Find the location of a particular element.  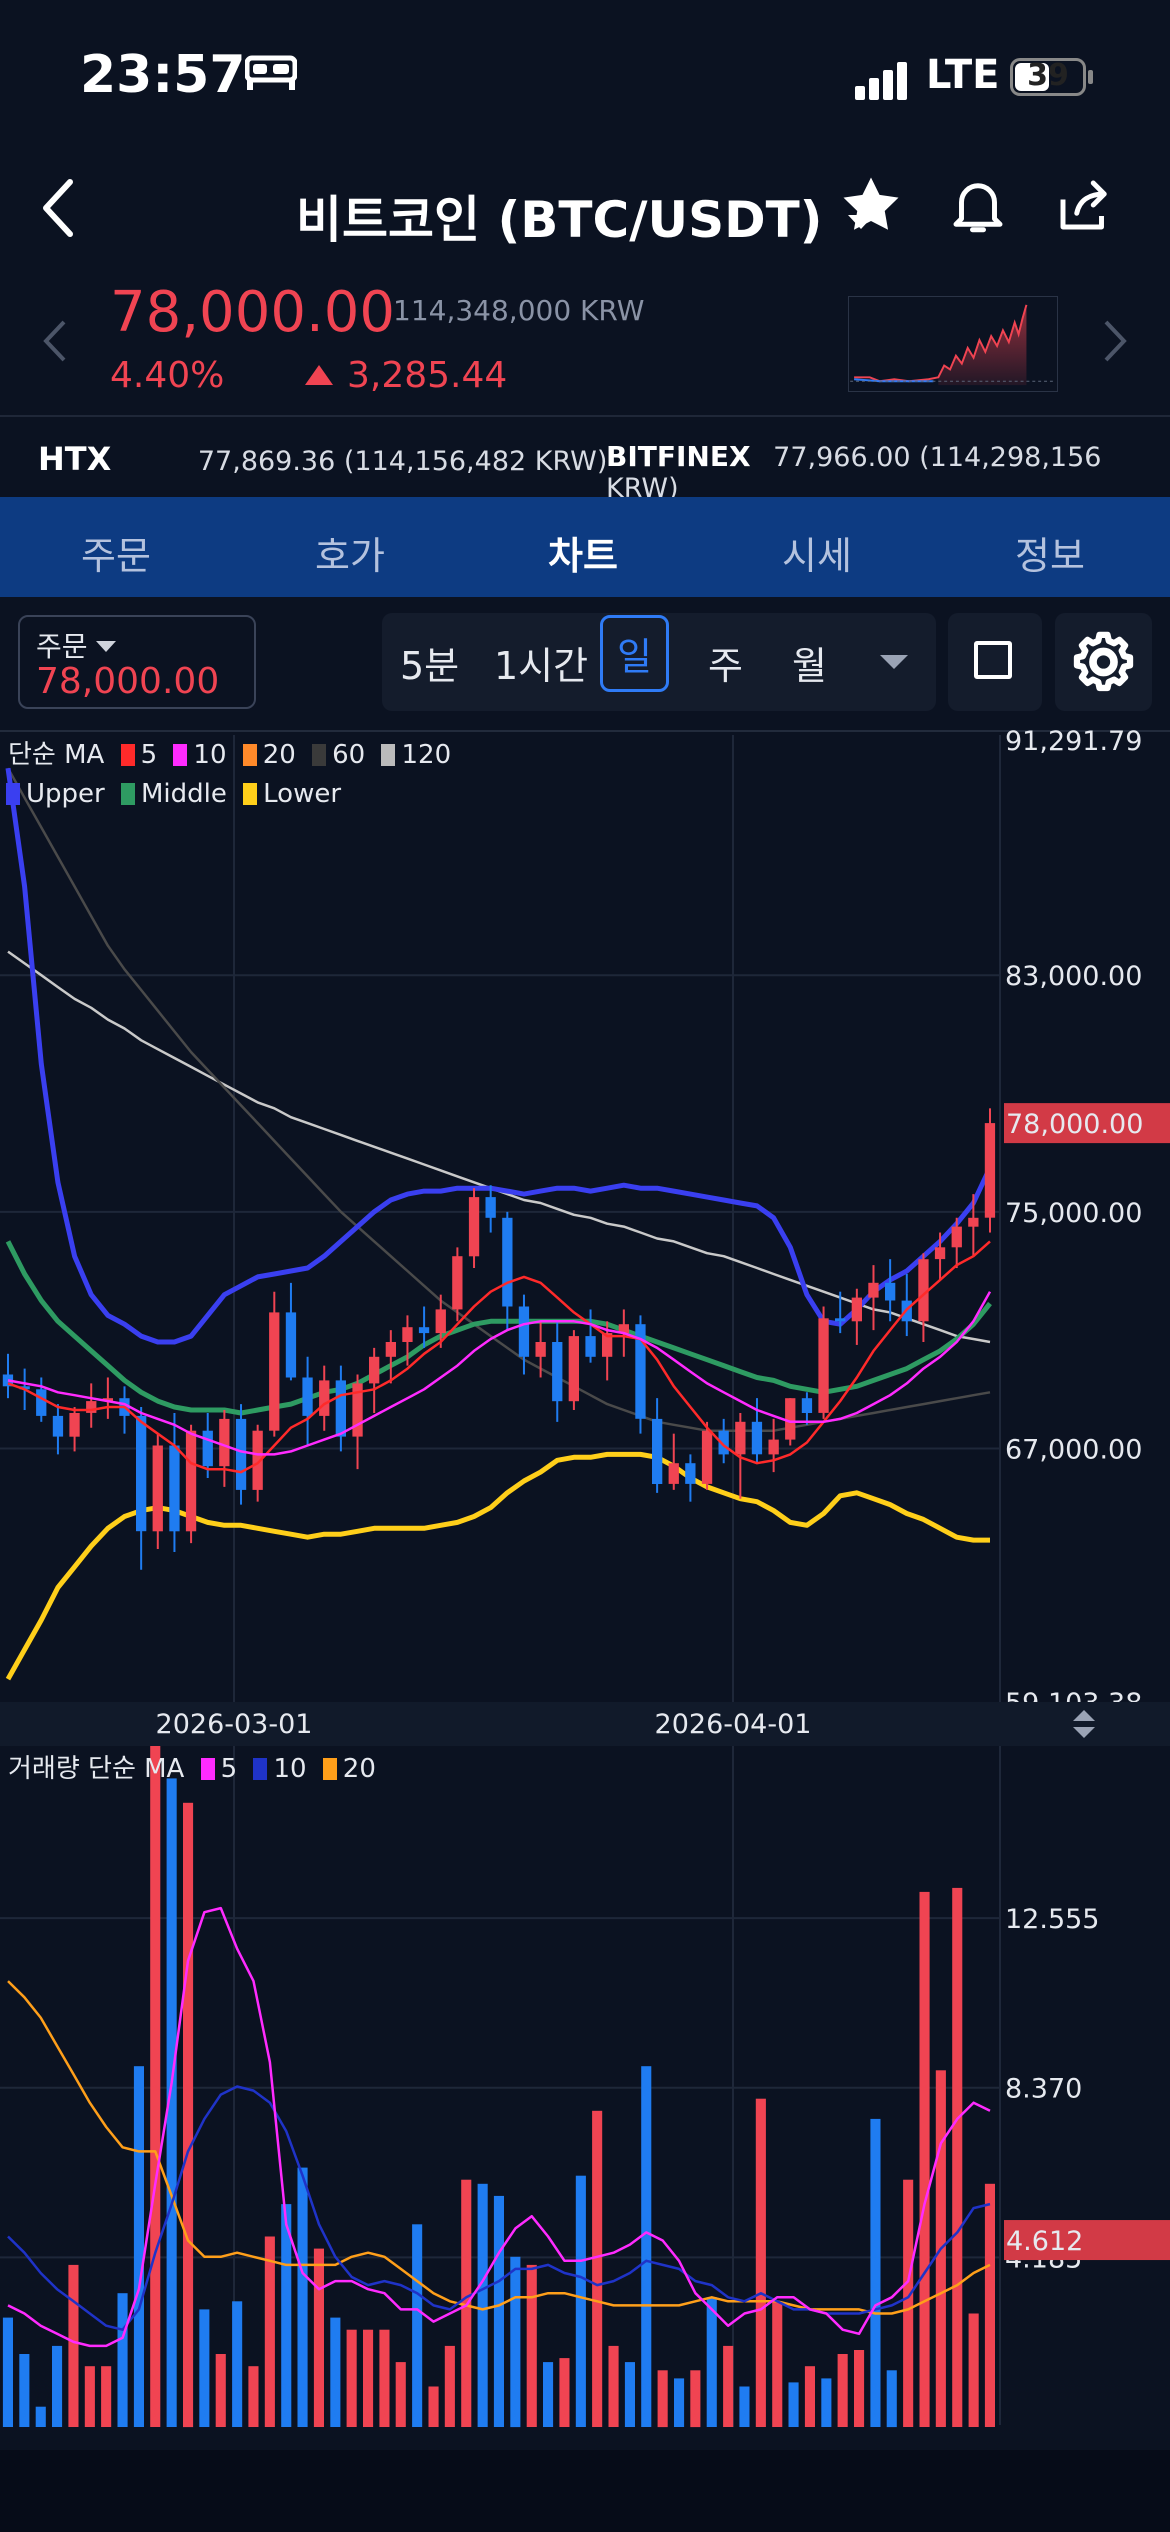

back-chevron-icon is located at coordinates (58, 208).